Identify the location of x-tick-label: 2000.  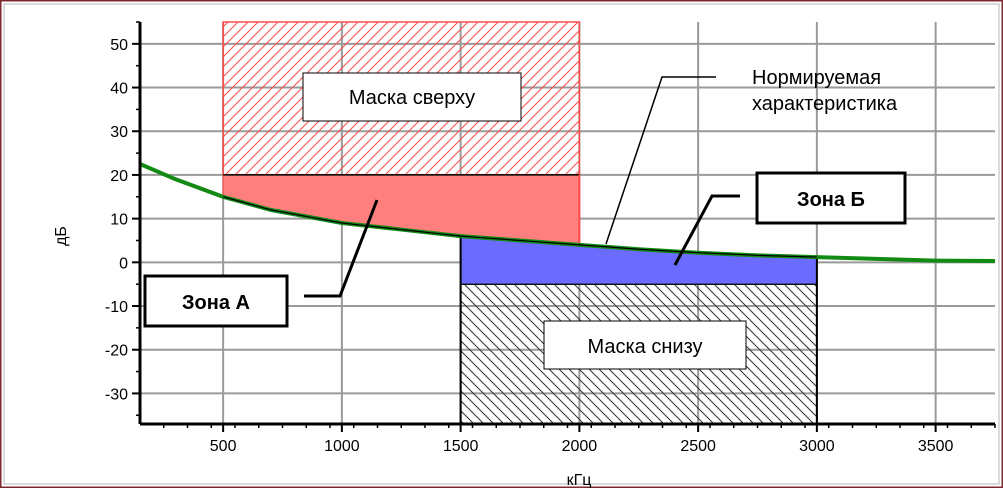
(580, 446).